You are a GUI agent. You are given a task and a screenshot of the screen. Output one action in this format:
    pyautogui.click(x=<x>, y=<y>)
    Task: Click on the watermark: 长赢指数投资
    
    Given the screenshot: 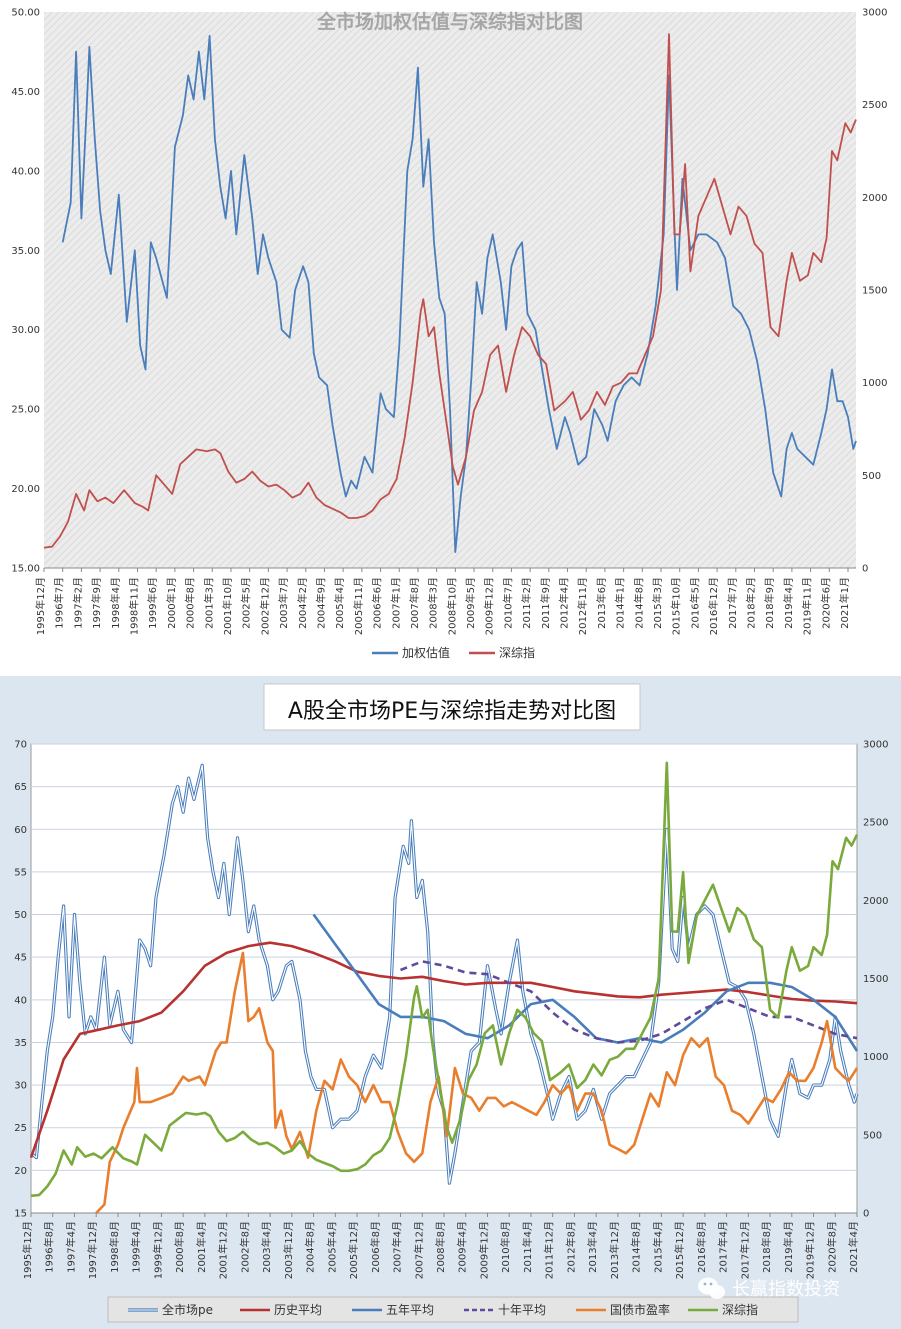 What is the action you would take?
    pyautogui.click(x=769, y=1288)
    